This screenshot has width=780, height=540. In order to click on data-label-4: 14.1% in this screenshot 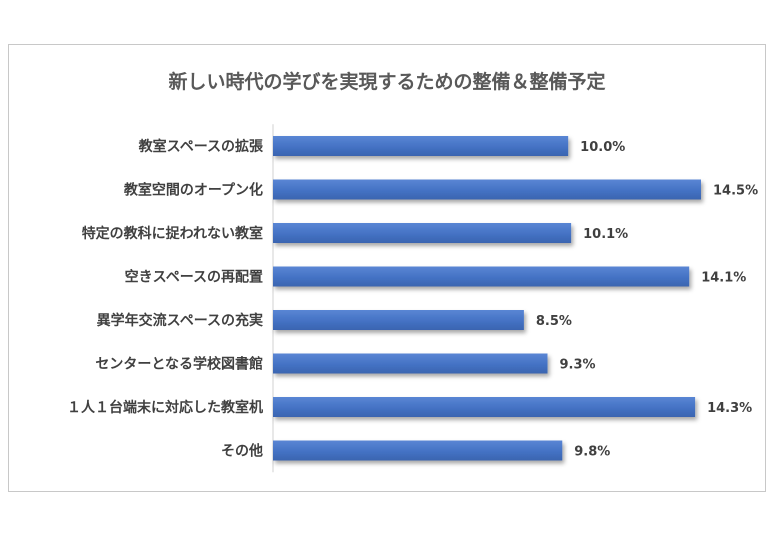, I will do `click(723, 278)`.